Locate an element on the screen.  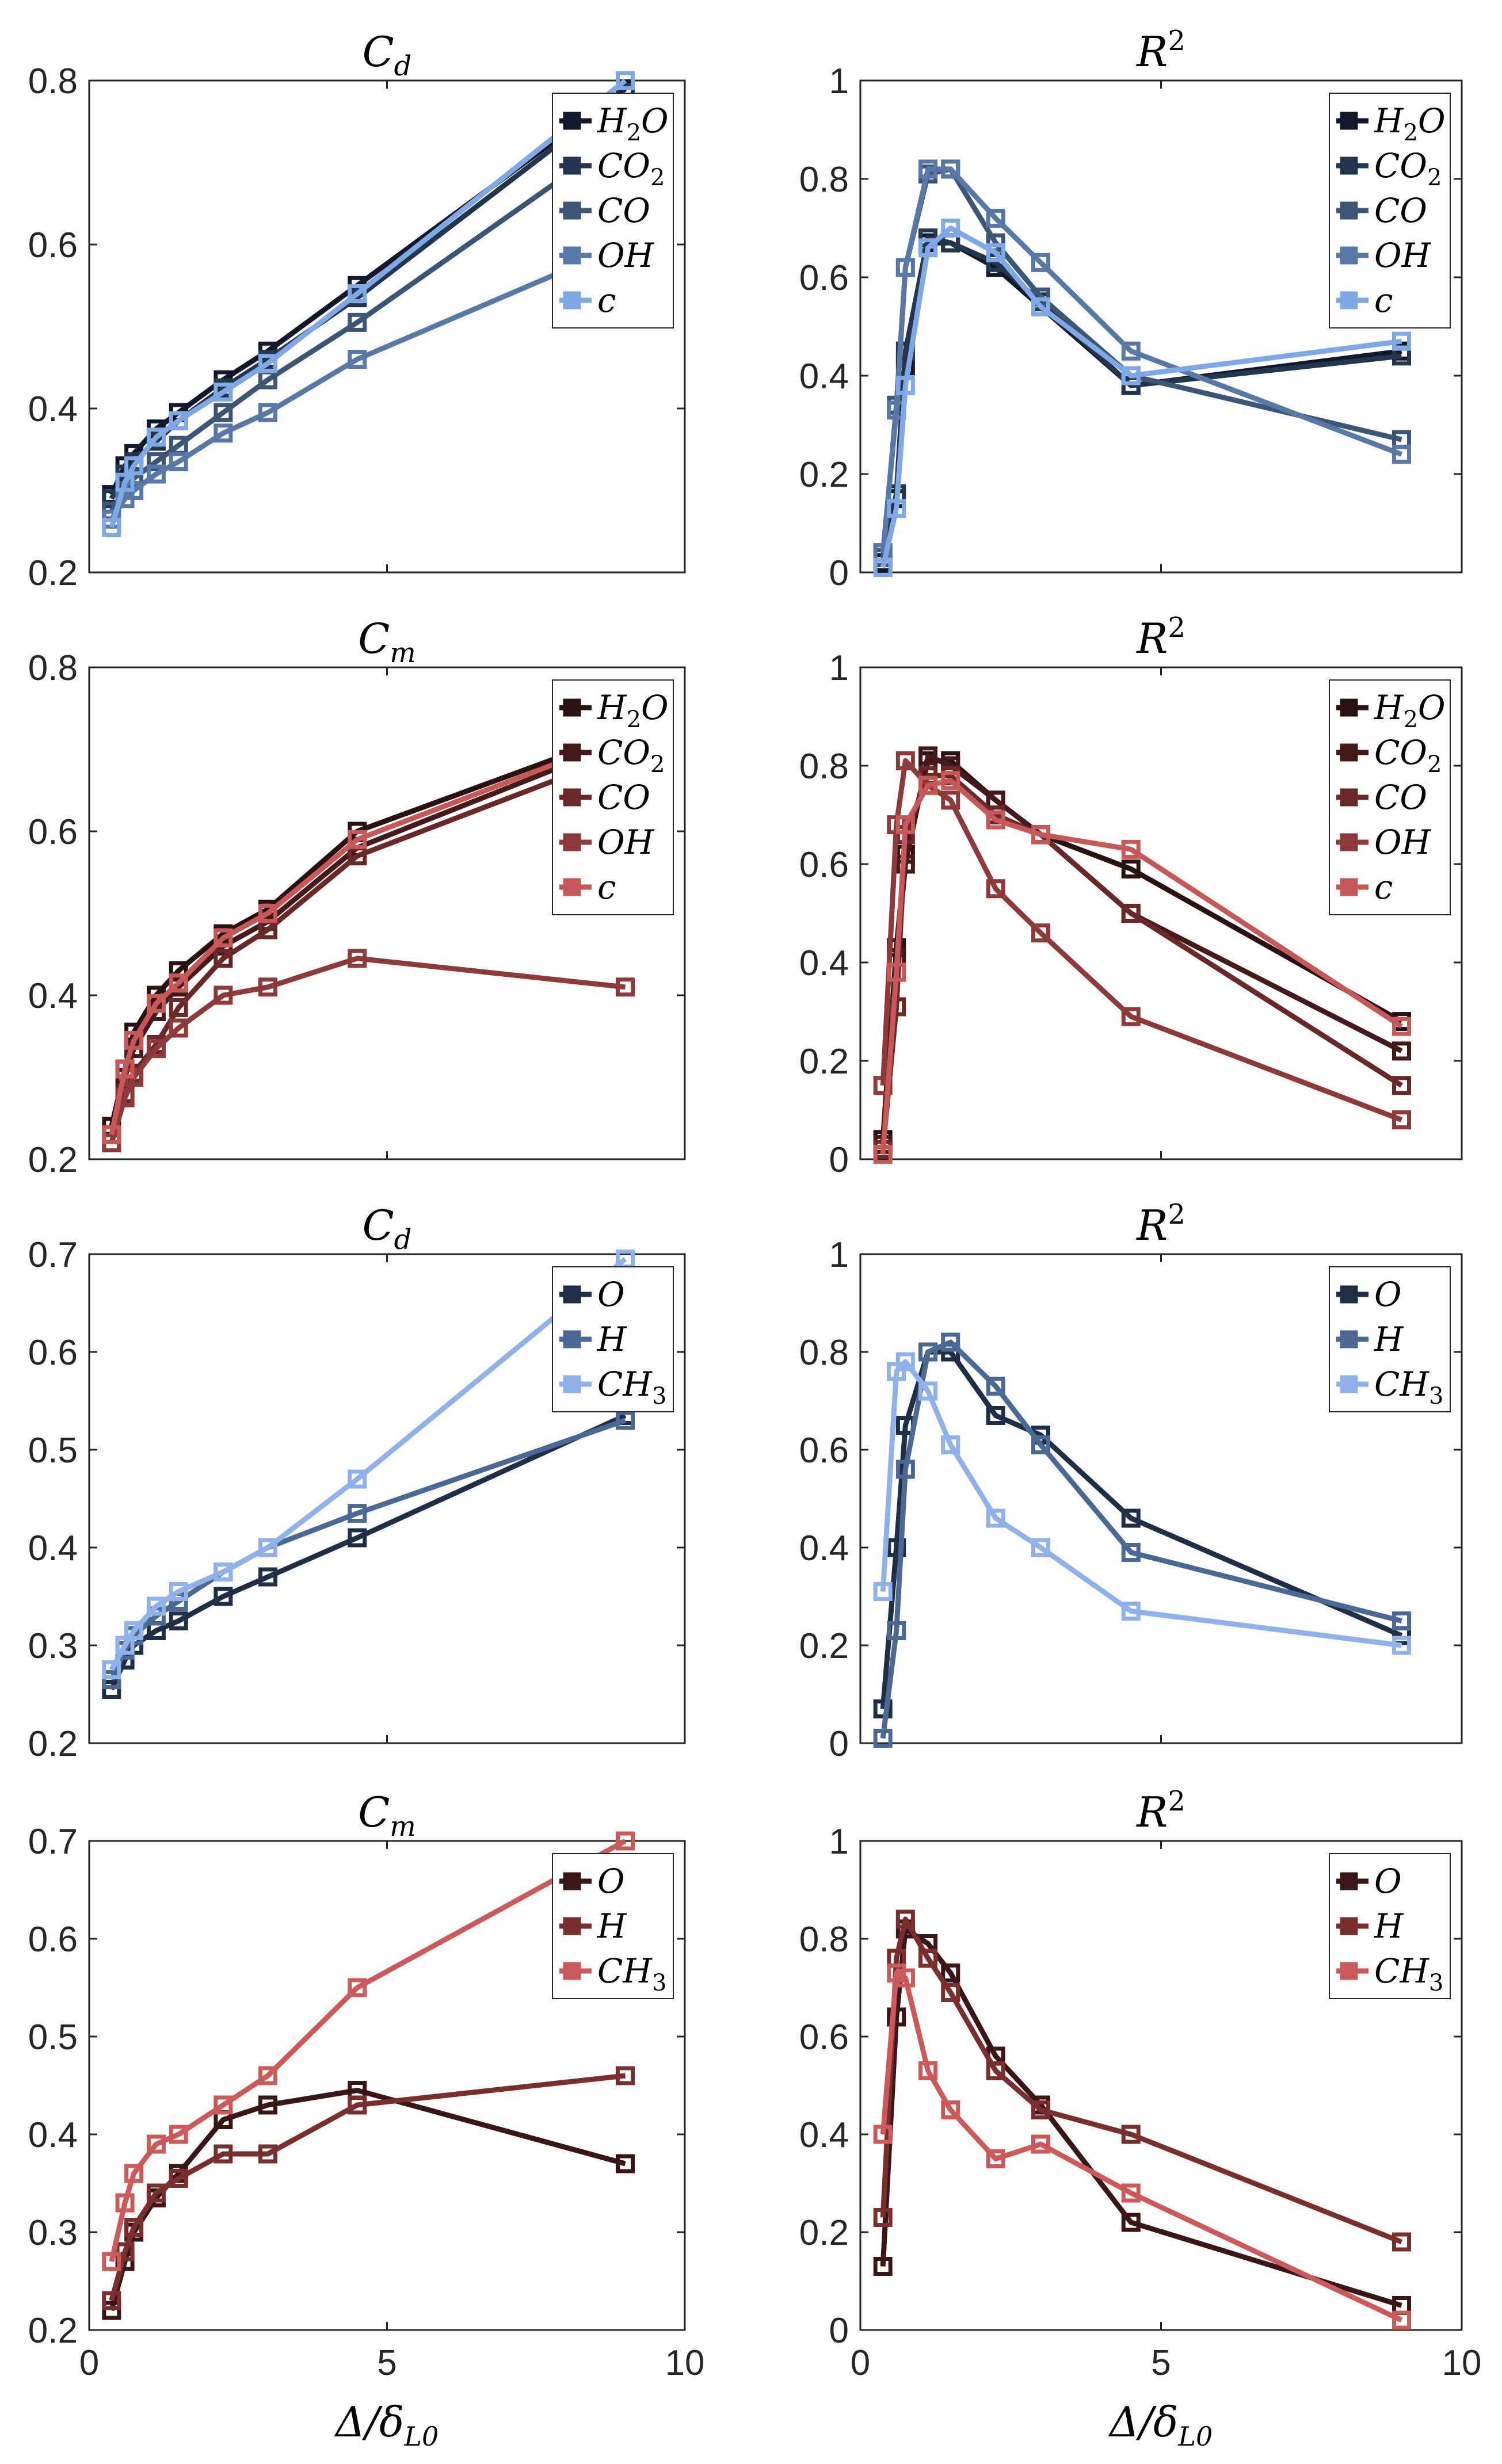
legend-label-main: OH is located at coordinates (1403, 843).